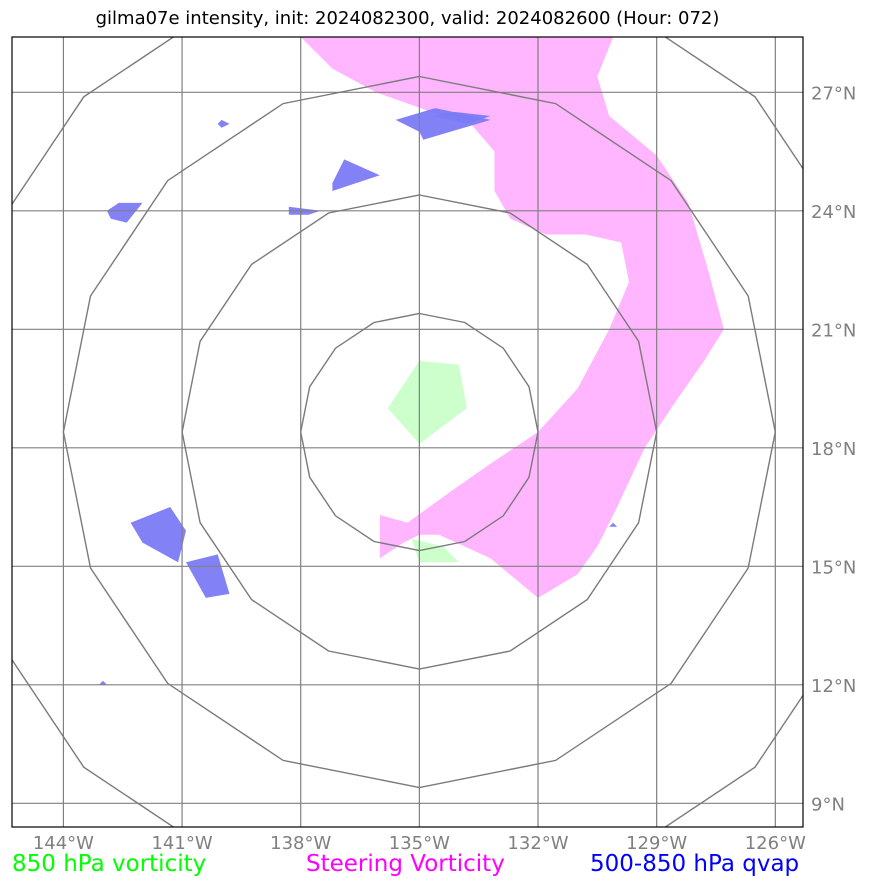  I want to click on latitude-tick-label: 24°N, so click(833, 212).